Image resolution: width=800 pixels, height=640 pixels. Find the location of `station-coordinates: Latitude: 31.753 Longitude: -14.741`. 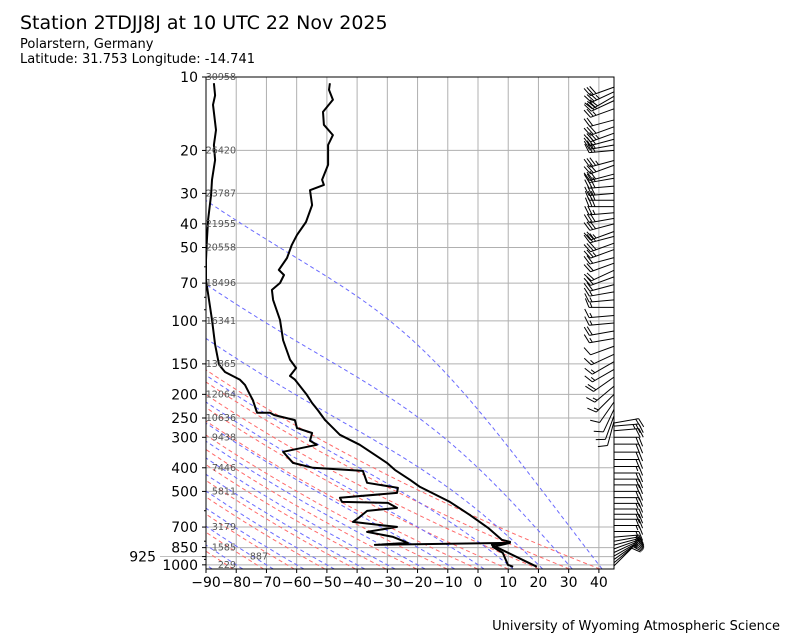

station-coordinates: Latitude: 31.753 Longitude: -14.741 is located at coordinates (137, 59).